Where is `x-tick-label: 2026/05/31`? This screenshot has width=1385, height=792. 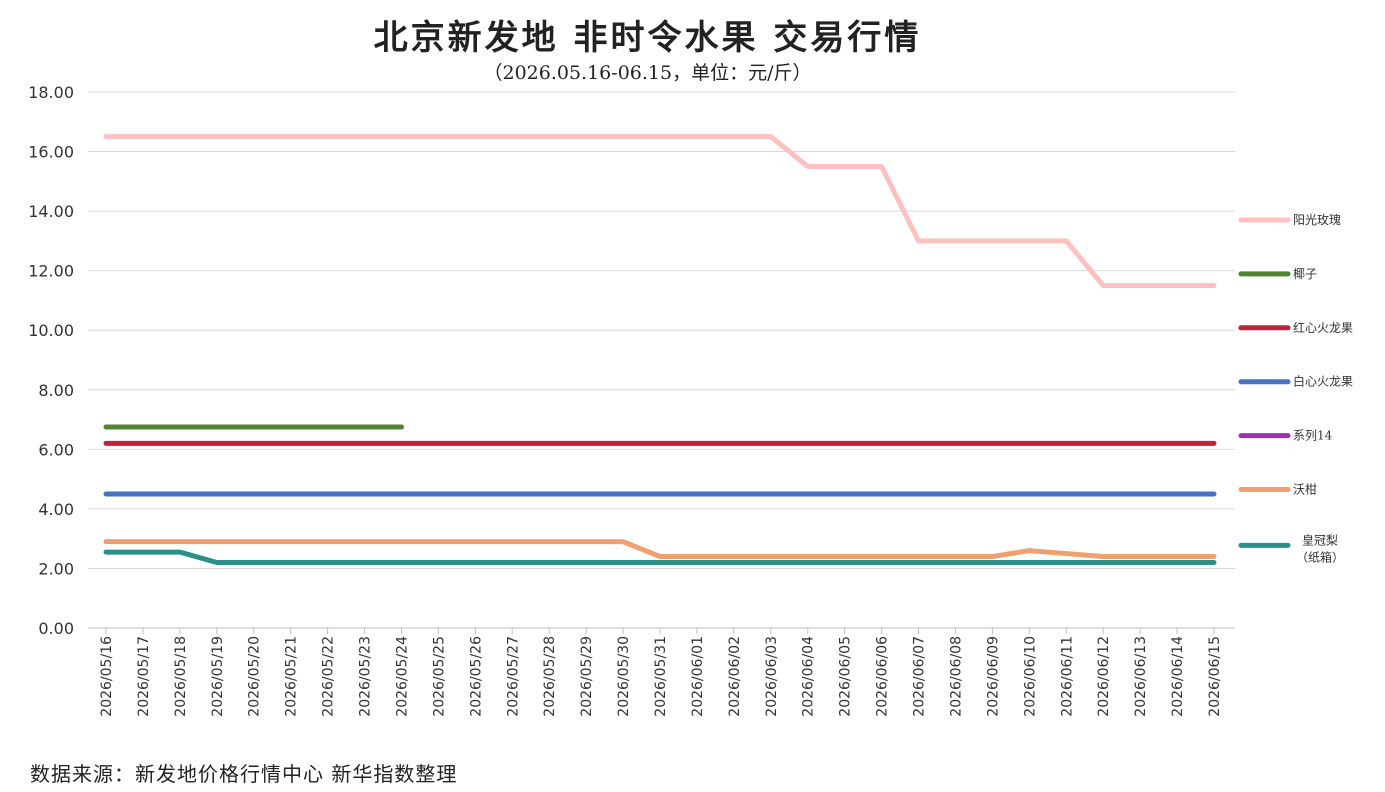 x-tick-label: 2026/05/31 is located at coordinates (661, 676).